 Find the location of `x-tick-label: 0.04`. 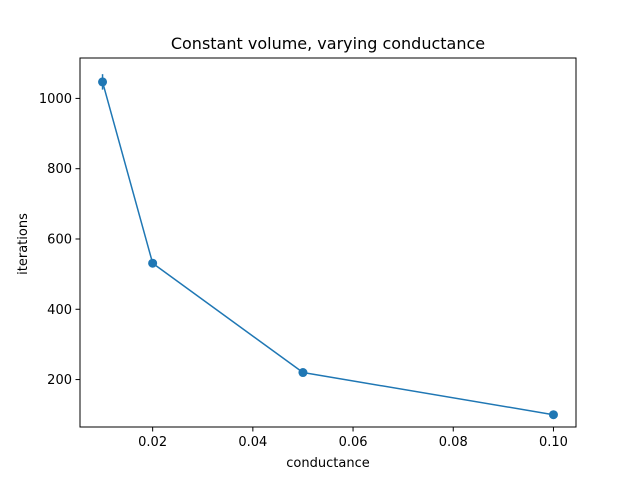

x-tick-label: 0.04 is located at coordinates (252, 442).